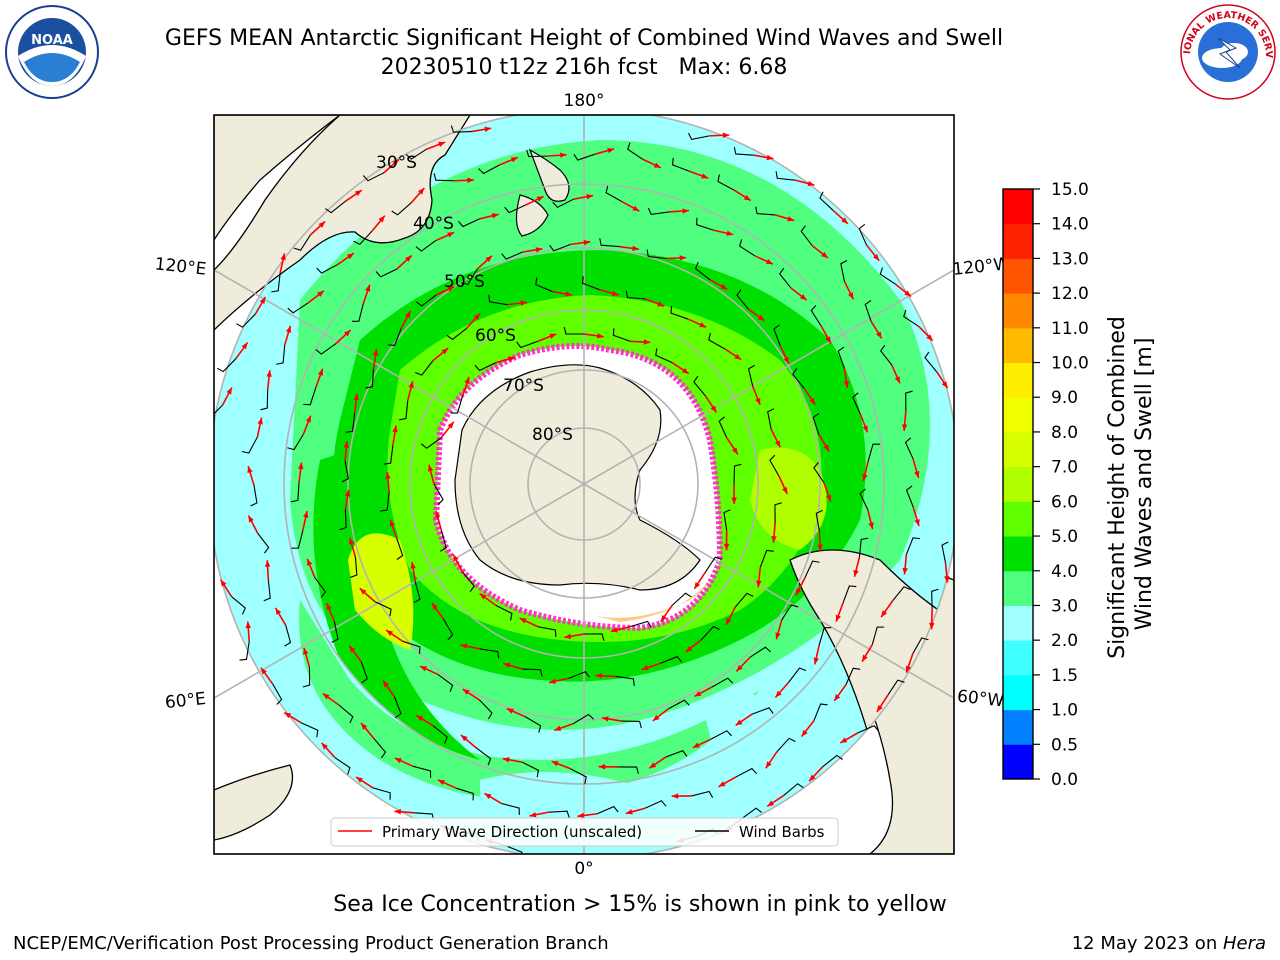 The height and width of the screenshot is (960, 1280). I want to click on lon-label-60w: 60°W, so click(980, 699).